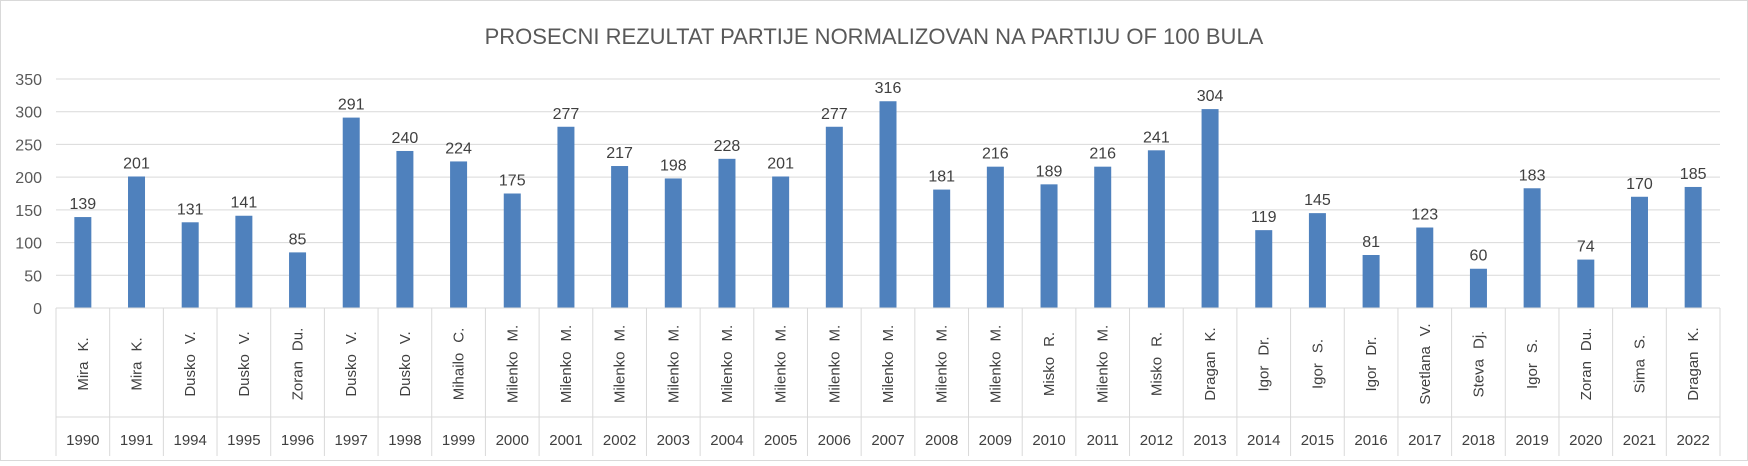 The width and height of the screenshot is (1748, 466). What do you see at coordinates (1478, 340) in the screenshot?
I see `x-category-second-name: Dj.` at bounding box center [1478, 340].